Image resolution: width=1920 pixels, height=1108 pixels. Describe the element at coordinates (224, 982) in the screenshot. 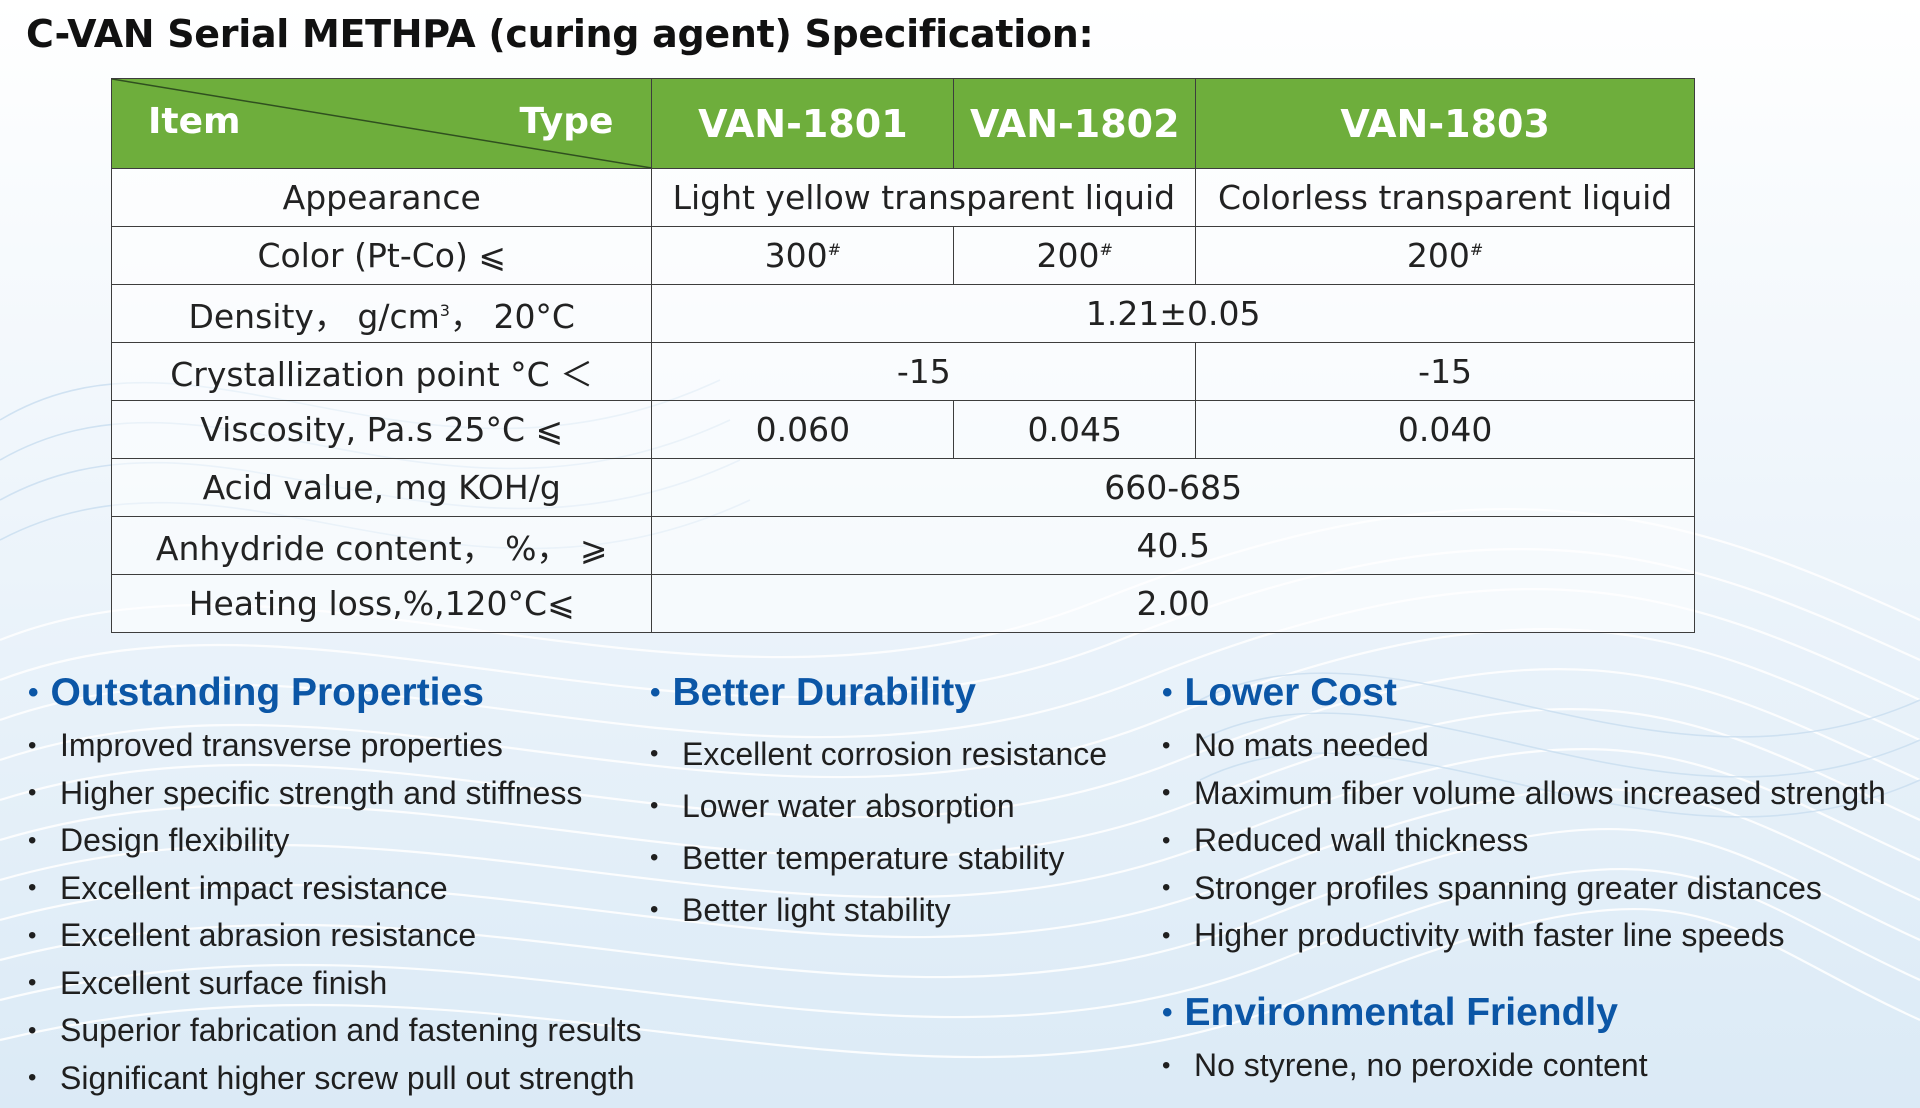

I see `list-item-text: Excellent surface finish` at that location.